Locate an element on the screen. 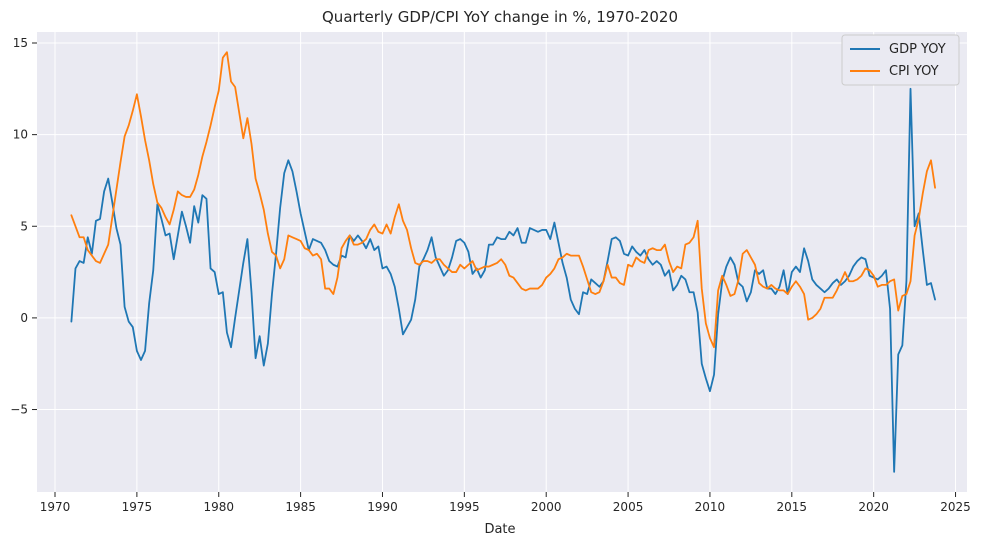 Image resolution: width=981 pixels, height=545 pixels. x-tick-label: 1980 is located at coordinates (218, 507).